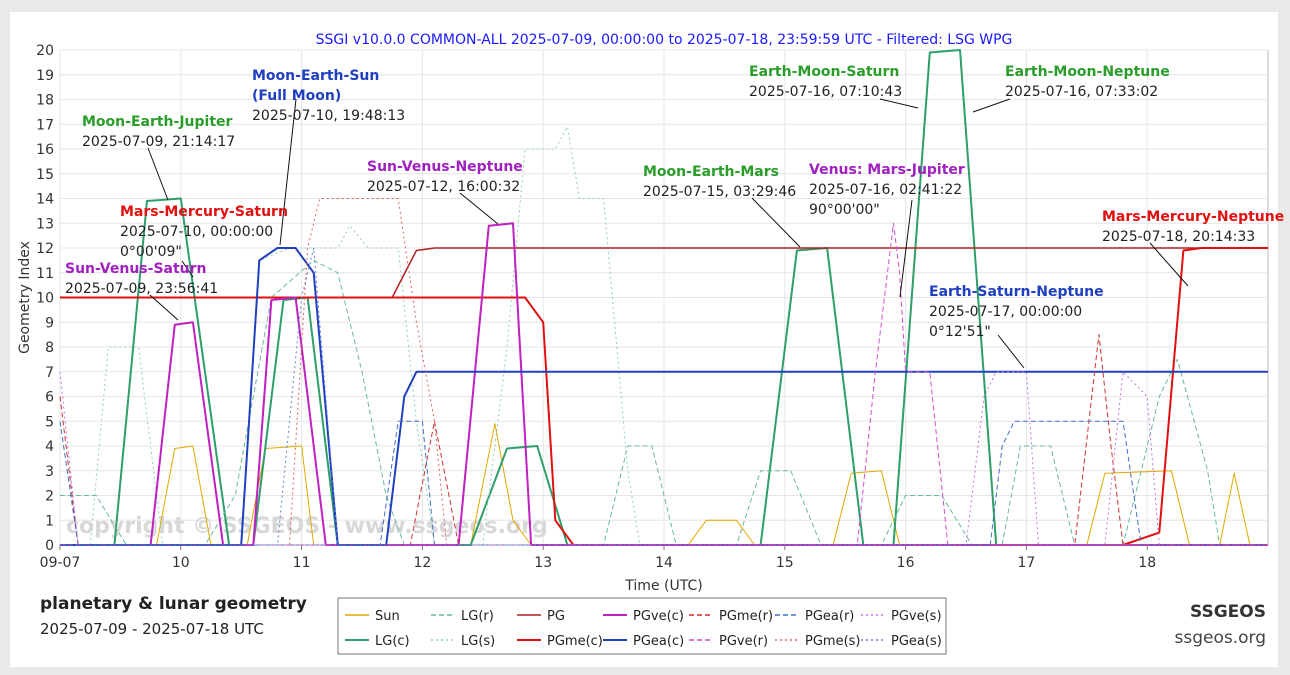  Describe the element at coordinates (746, 616) in the screenshot. I see `legend-label: PGme(r)` at that location.